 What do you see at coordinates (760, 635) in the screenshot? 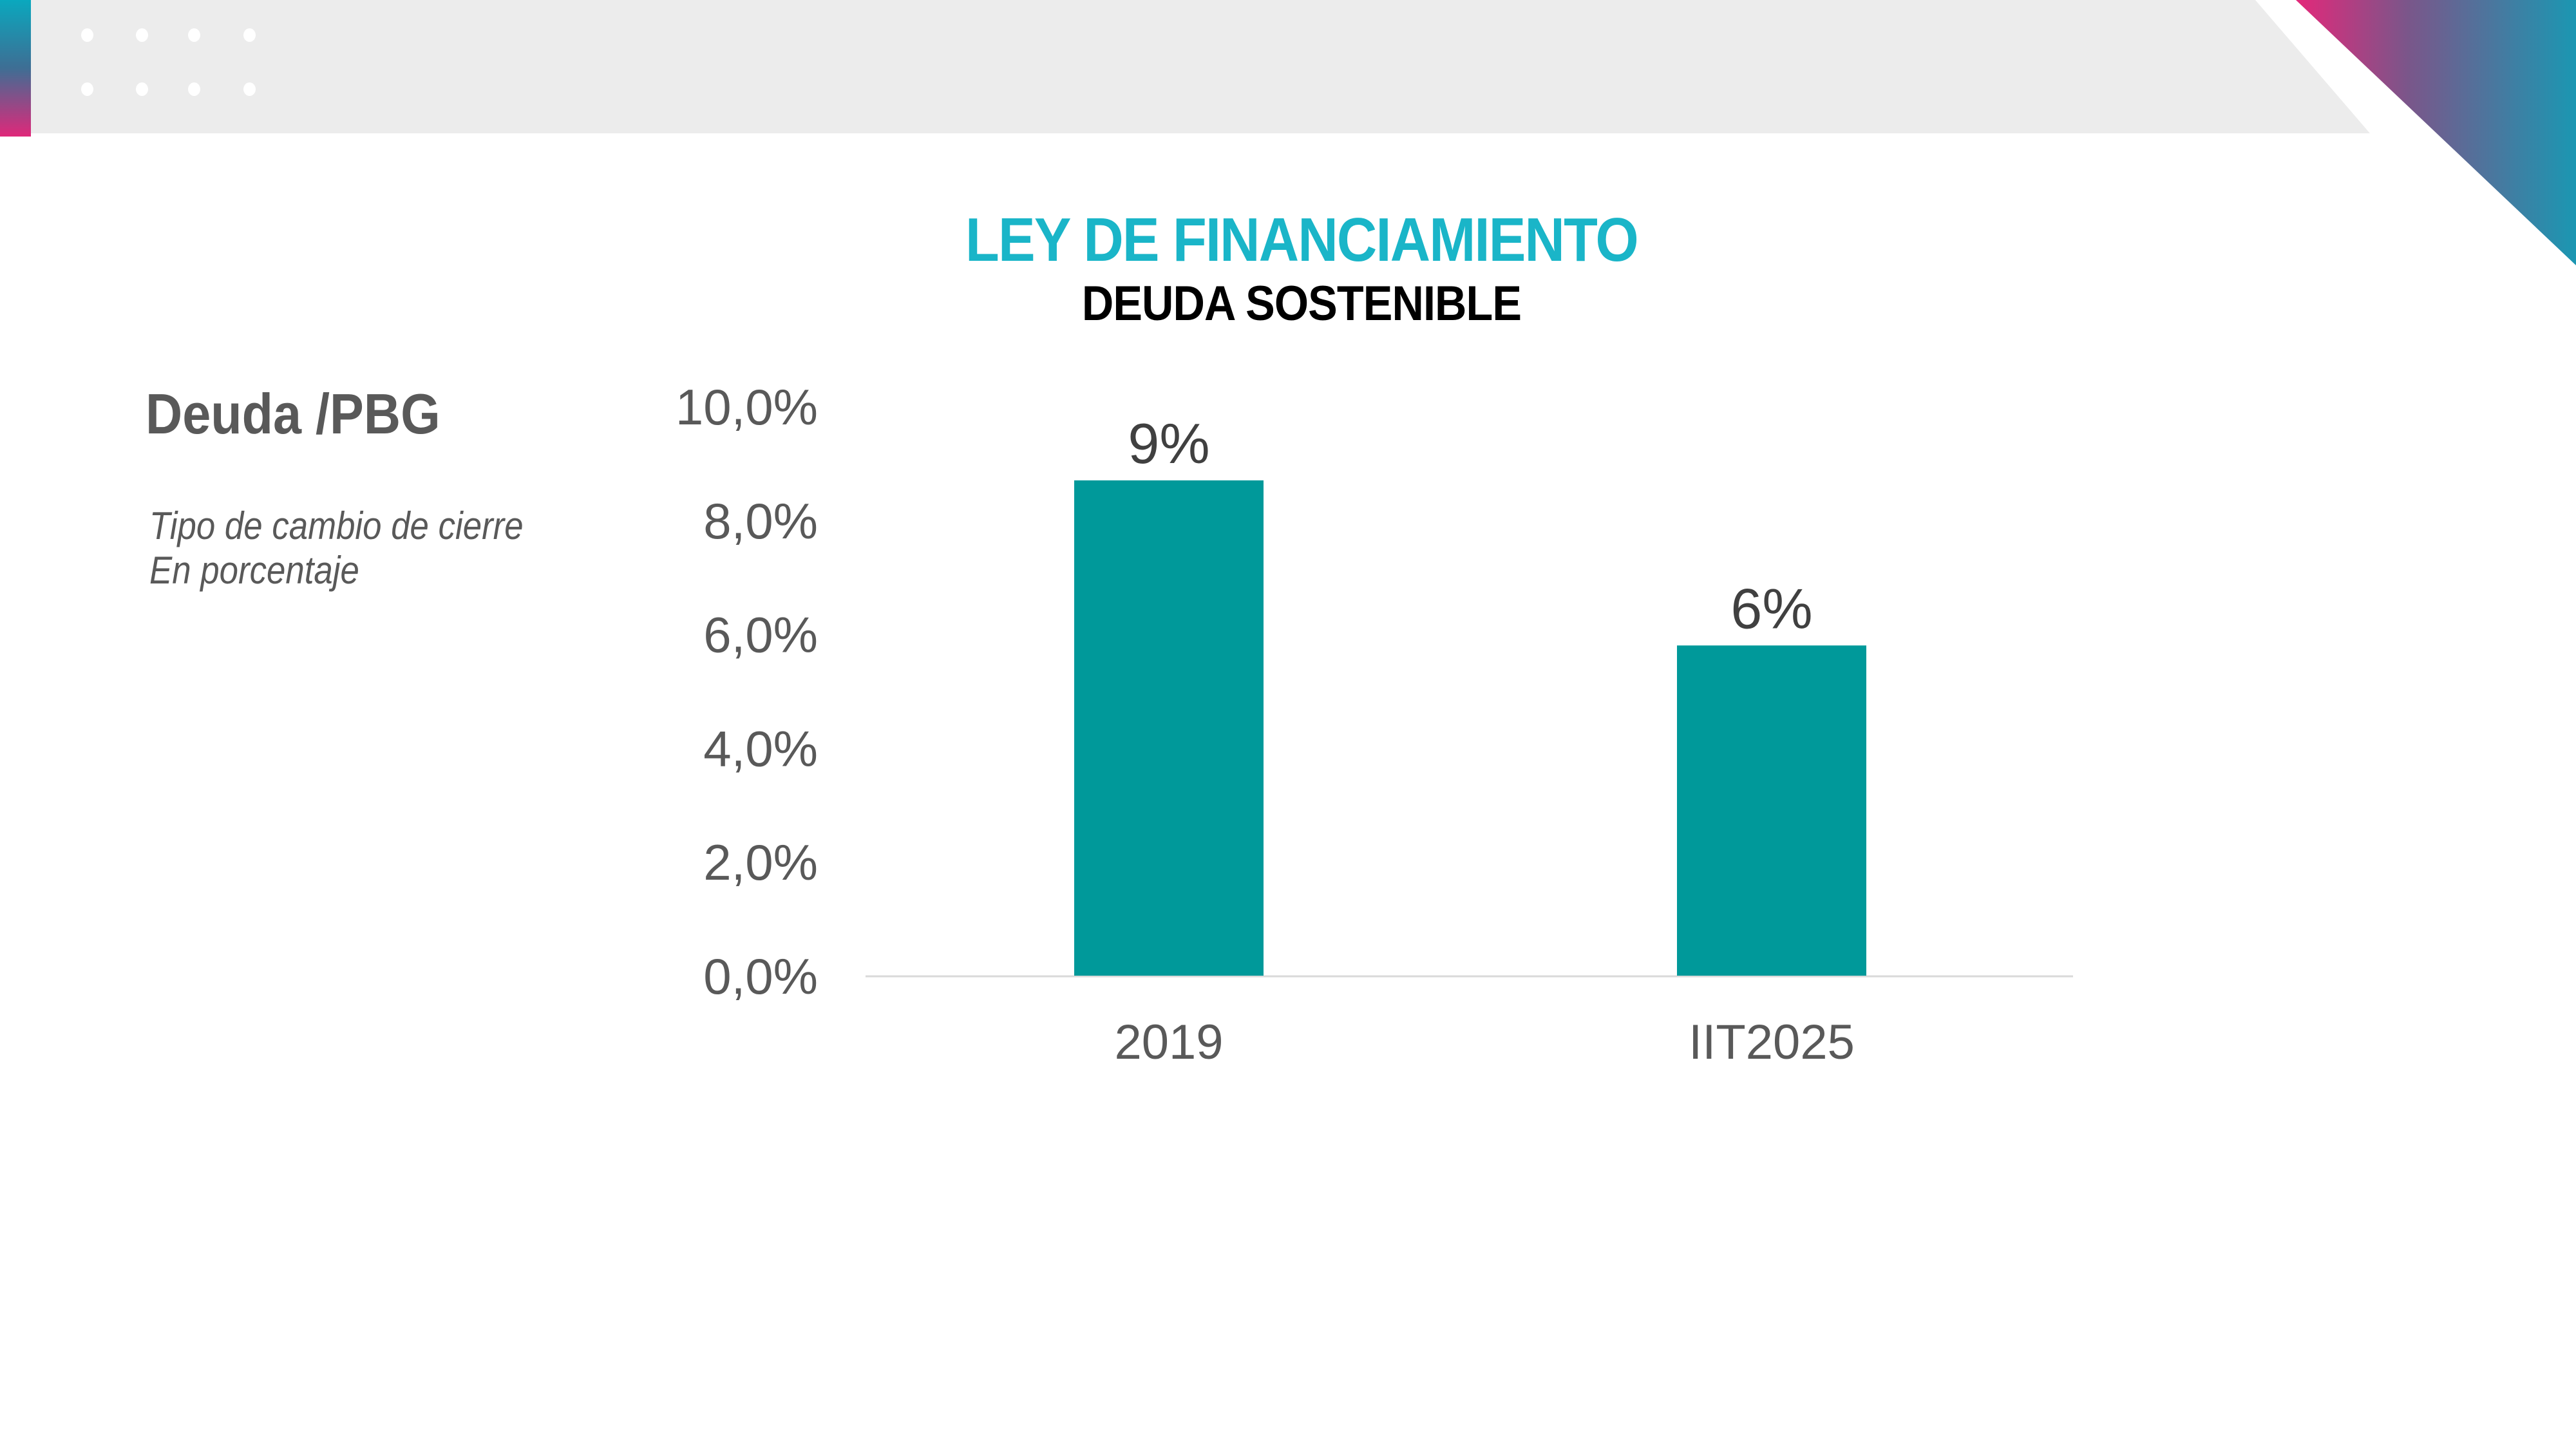
I see `y-tick-label: 6,0%` at bounding box center [760, 635].